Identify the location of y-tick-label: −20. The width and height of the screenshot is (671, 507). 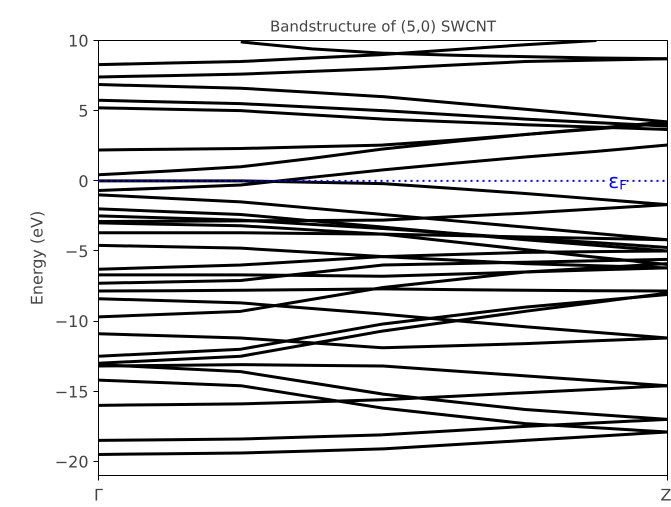
(71, 462).